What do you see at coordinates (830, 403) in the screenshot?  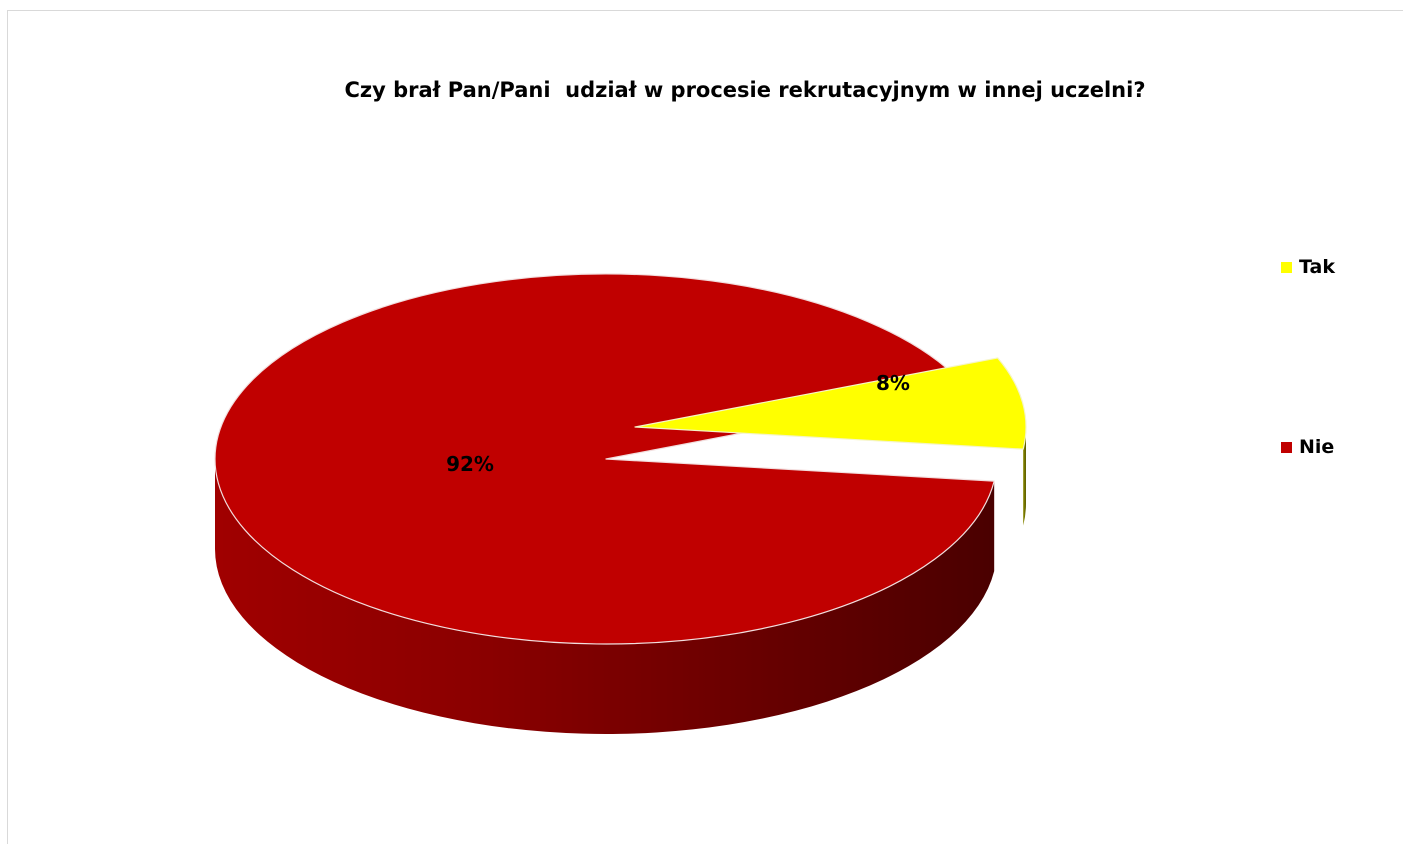 I see `slice-tak` at bounding box center [830, 403].